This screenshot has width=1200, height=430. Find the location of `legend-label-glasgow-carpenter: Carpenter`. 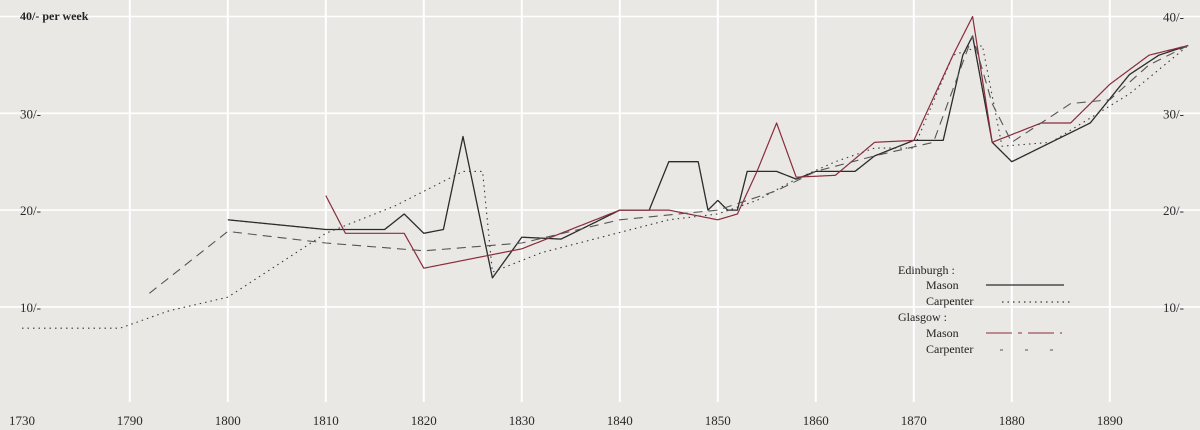

legend-label-glasgow-carpenter: Carpenter is located at coordinates (949, 349).